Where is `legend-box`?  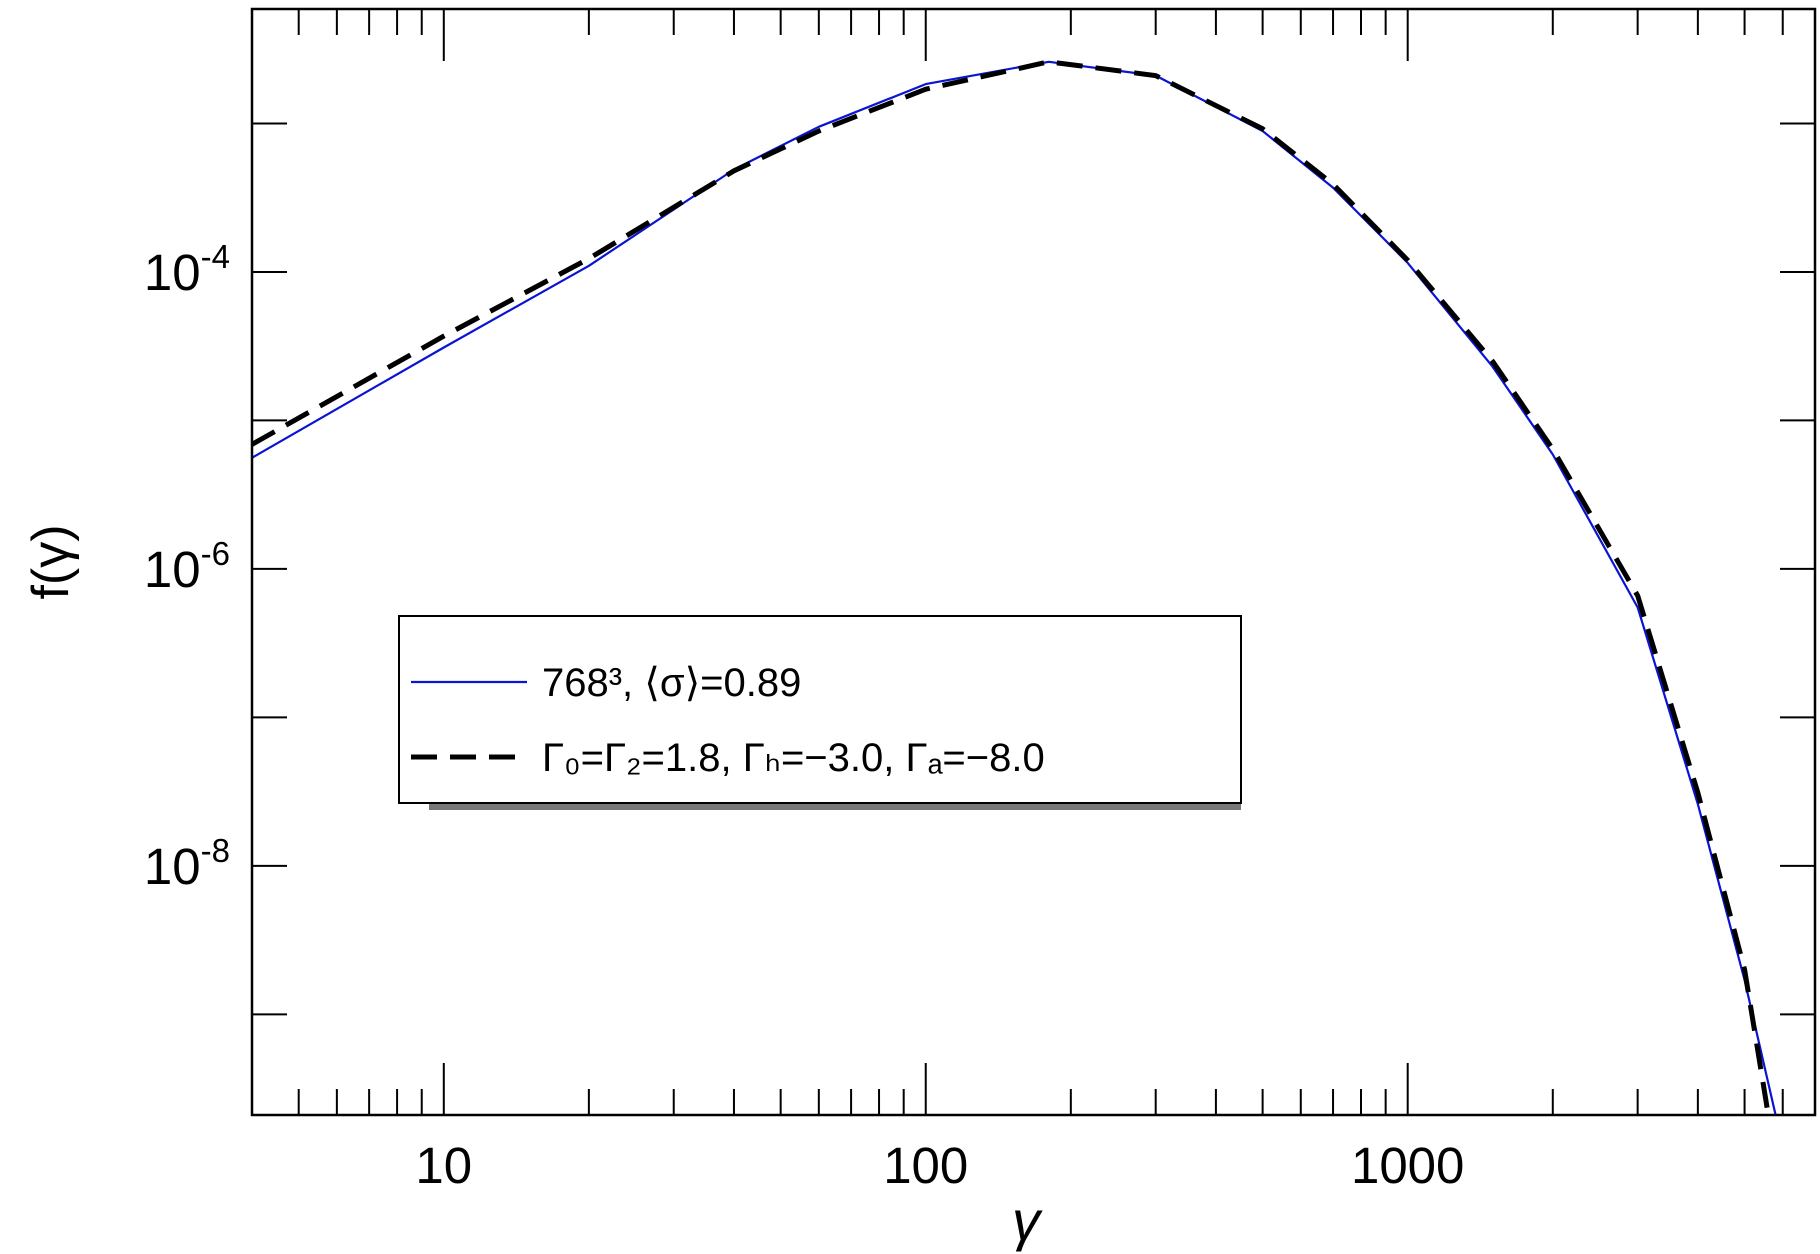
legend-box is located at coordinates (820, 709).